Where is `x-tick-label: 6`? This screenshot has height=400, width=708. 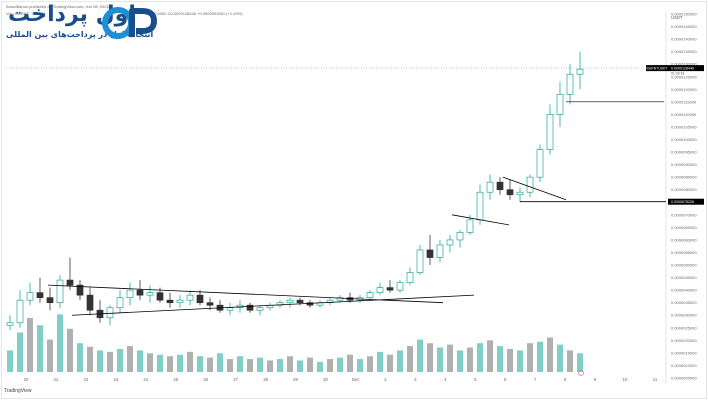 x-tick-label: 6 is located at coordinates (505, 379).